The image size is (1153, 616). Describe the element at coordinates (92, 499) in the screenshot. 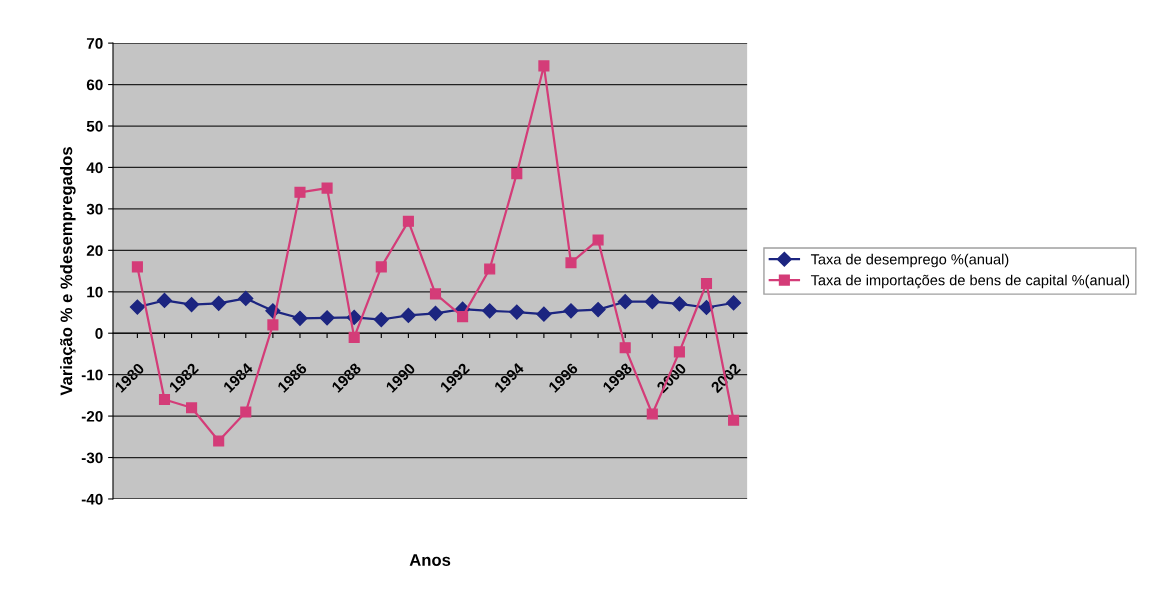

I see `y-tick-label: -40` at that location.